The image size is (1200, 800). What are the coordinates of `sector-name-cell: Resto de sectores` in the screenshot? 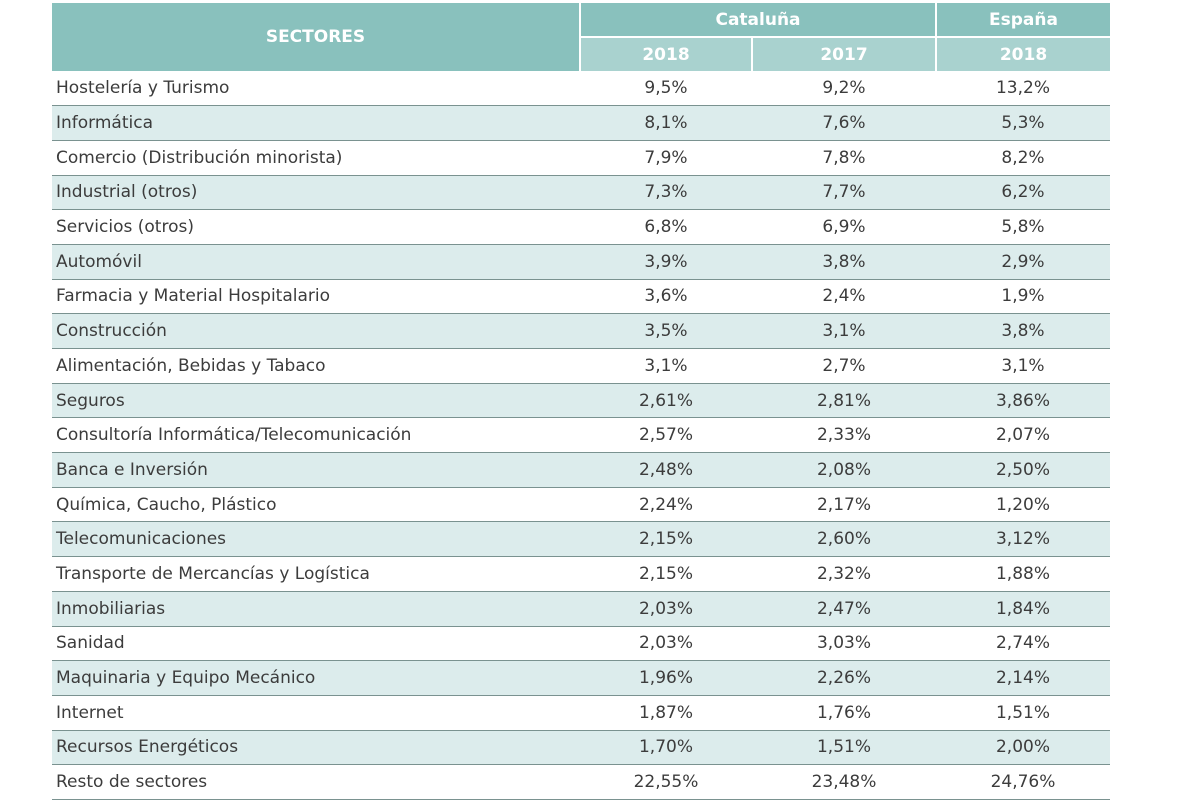 It's located at (316, 782).